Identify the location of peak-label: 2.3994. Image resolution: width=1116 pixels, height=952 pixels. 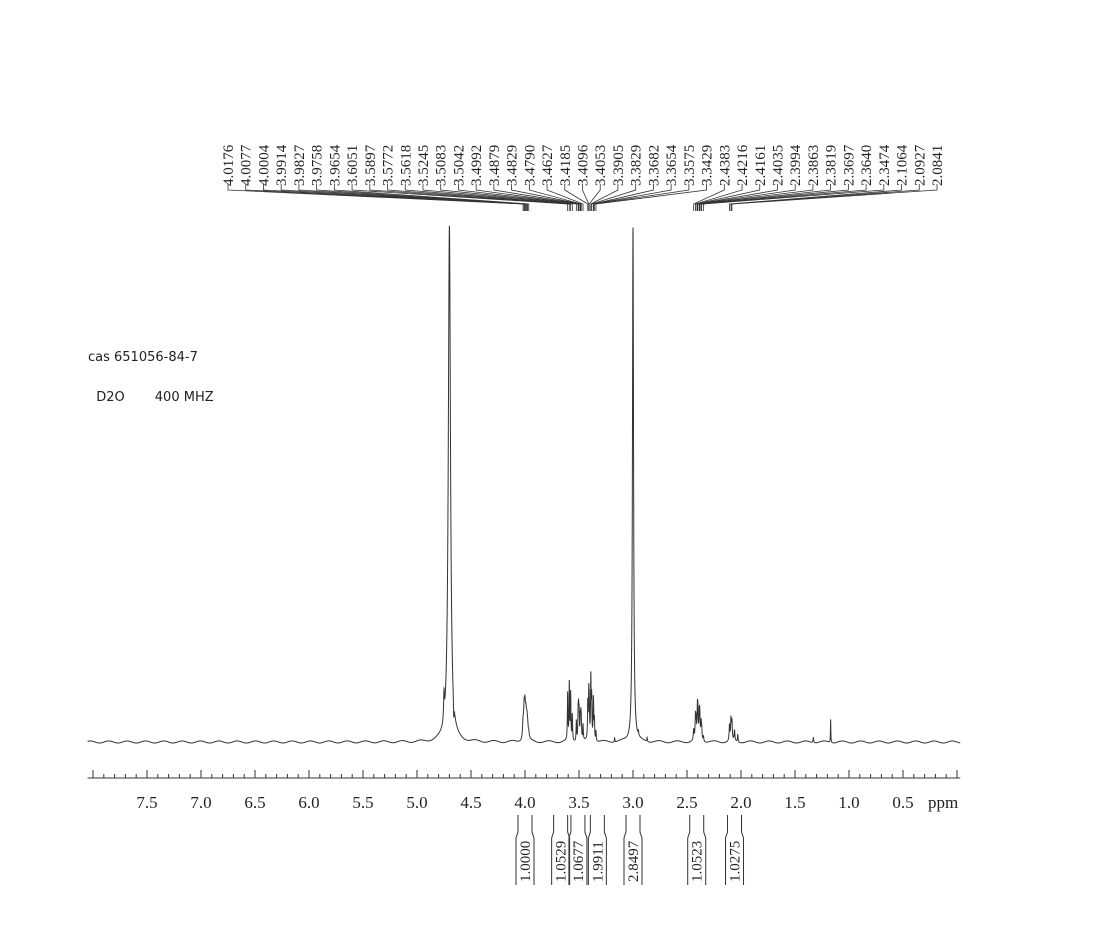
(796, 165).